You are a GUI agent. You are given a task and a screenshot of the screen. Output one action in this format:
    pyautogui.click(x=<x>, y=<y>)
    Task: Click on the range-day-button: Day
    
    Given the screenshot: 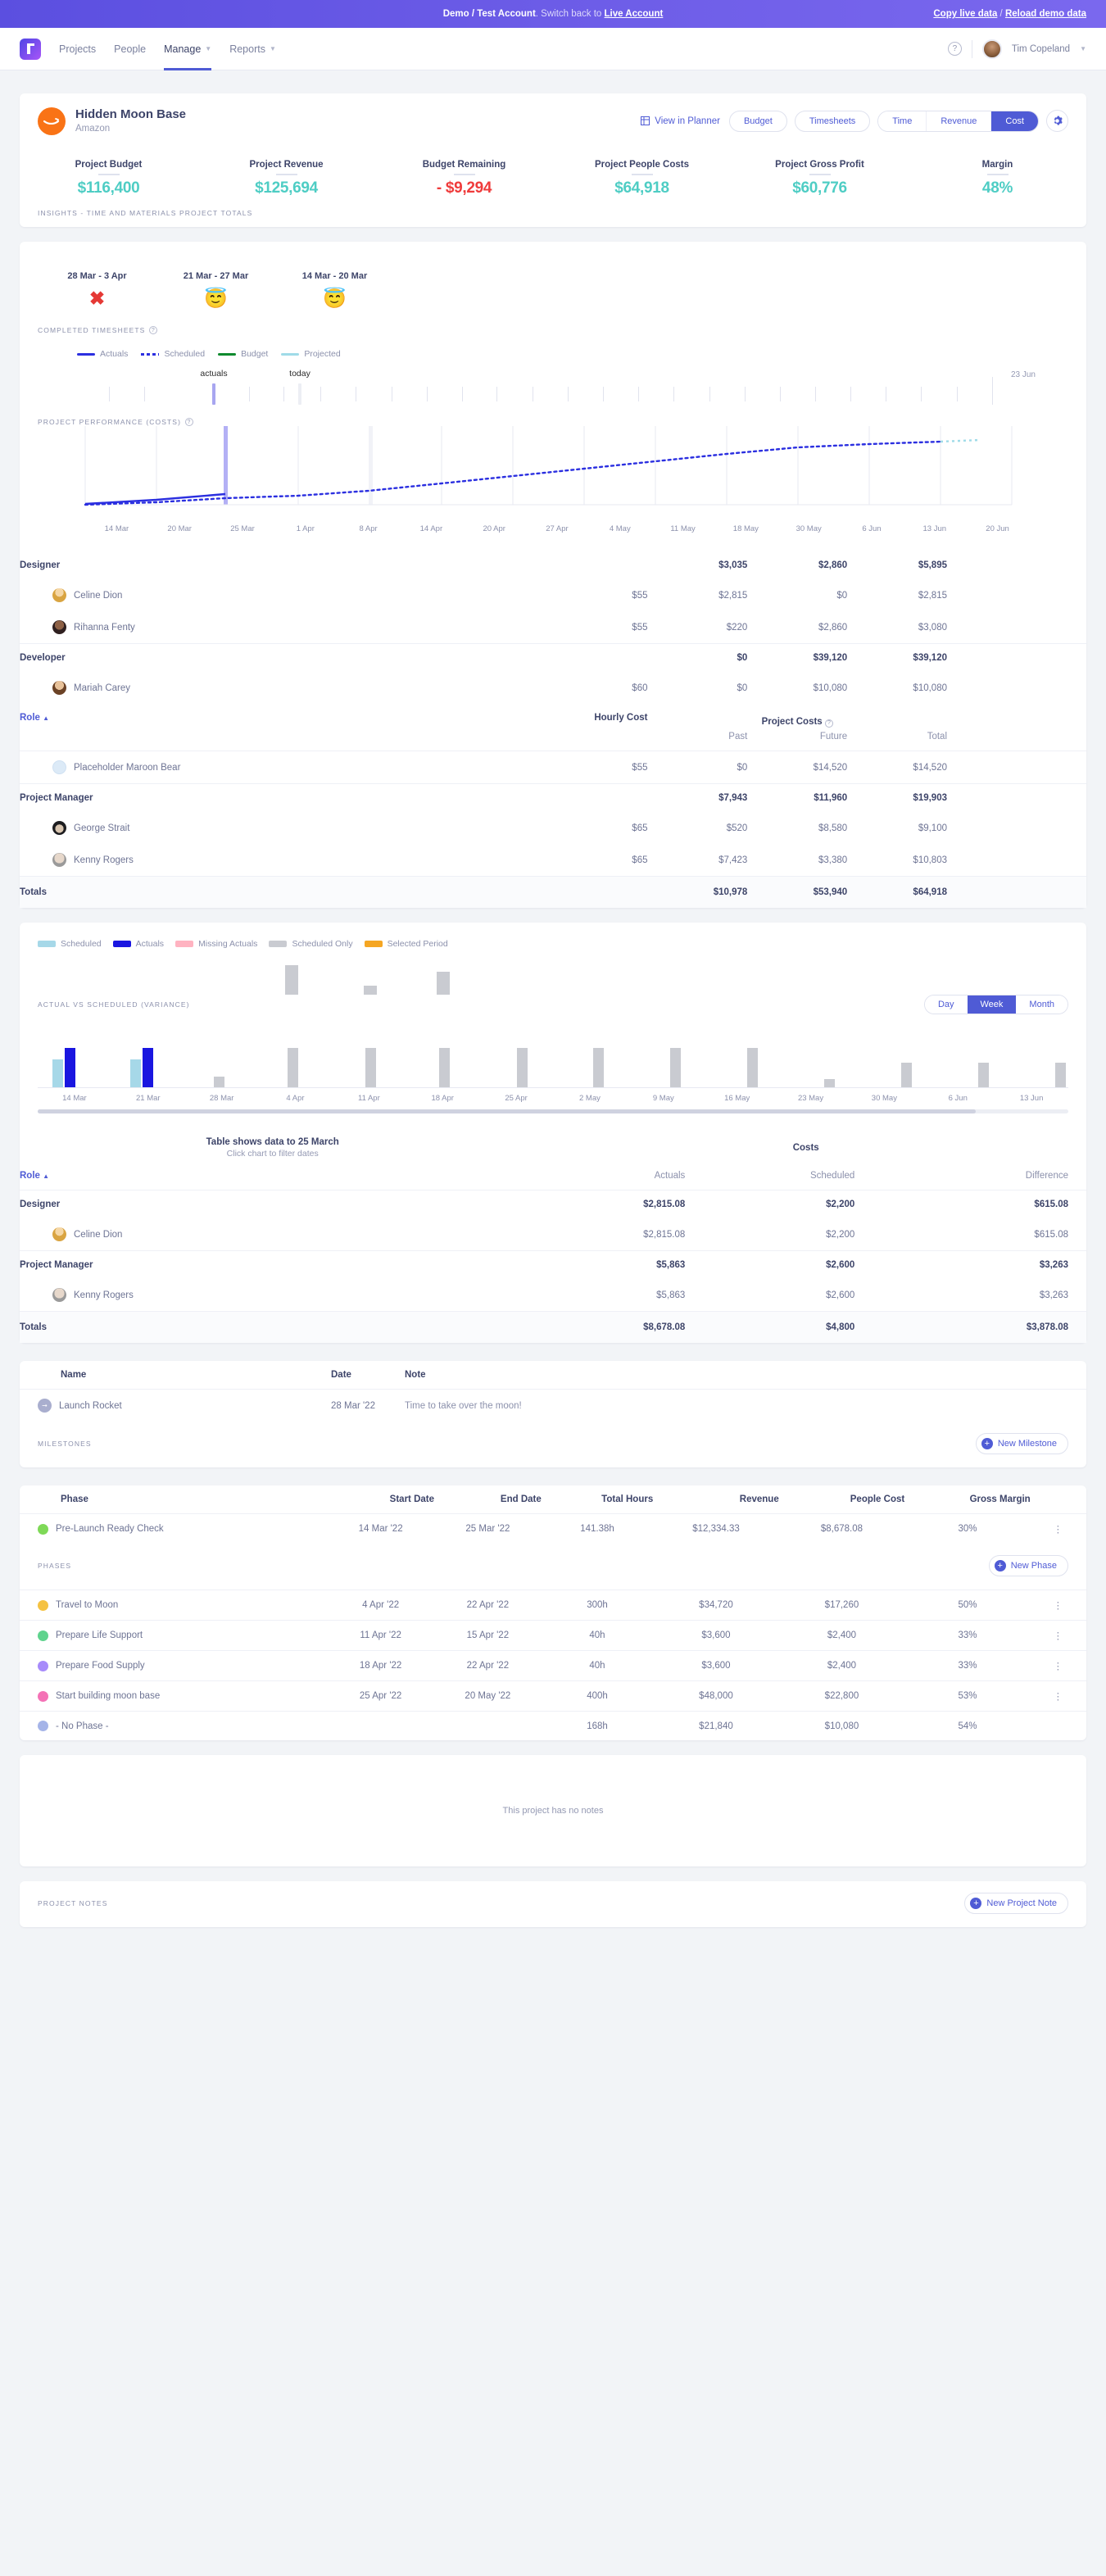 What is the action you would take?
    pyautogui.click(x=946, y=1005)
    